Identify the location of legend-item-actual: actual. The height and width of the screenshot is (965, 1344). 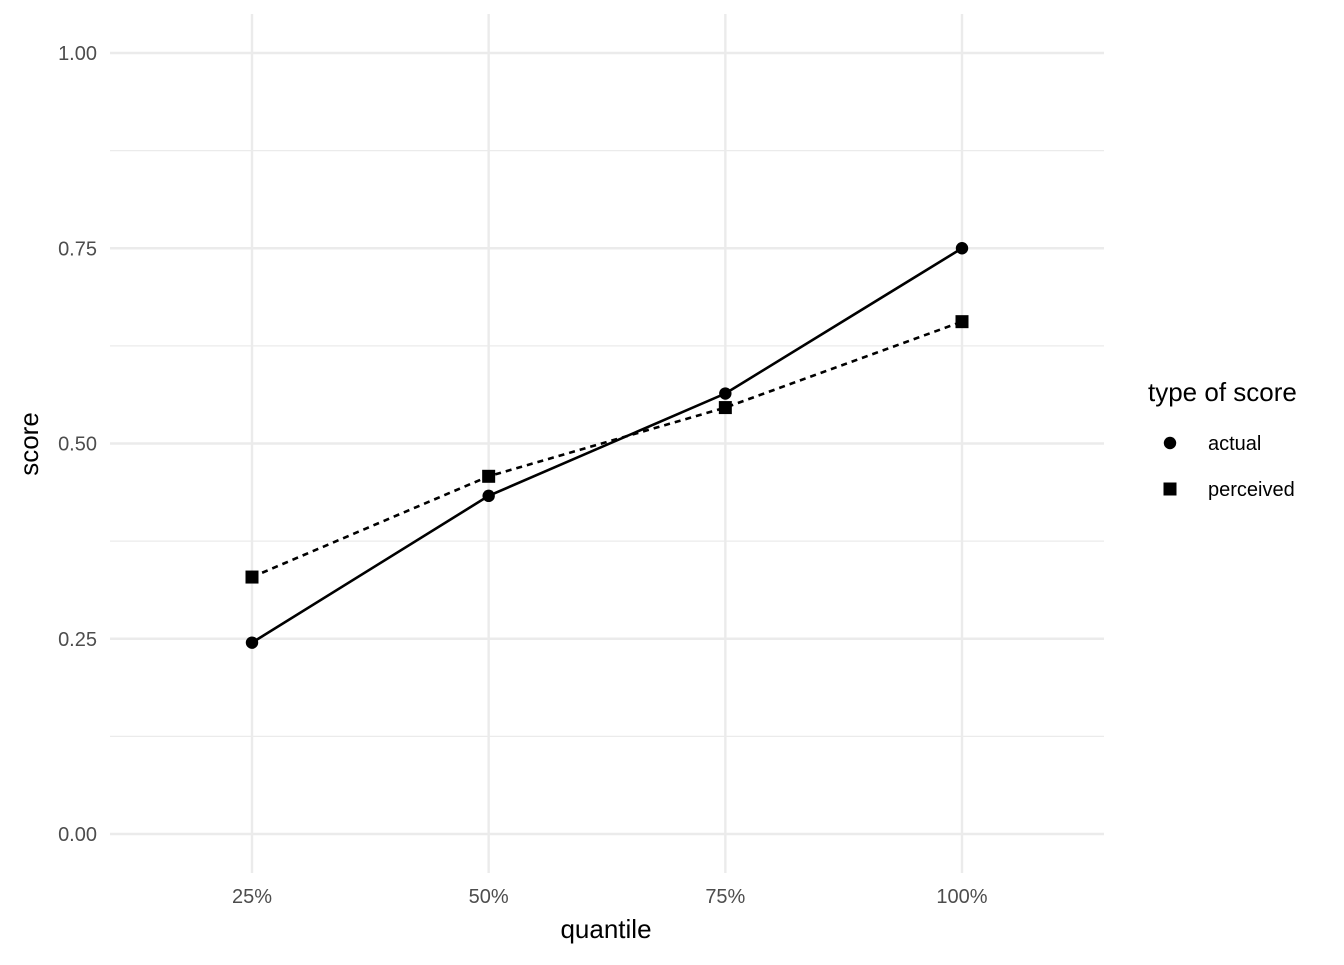
(1212, 444).